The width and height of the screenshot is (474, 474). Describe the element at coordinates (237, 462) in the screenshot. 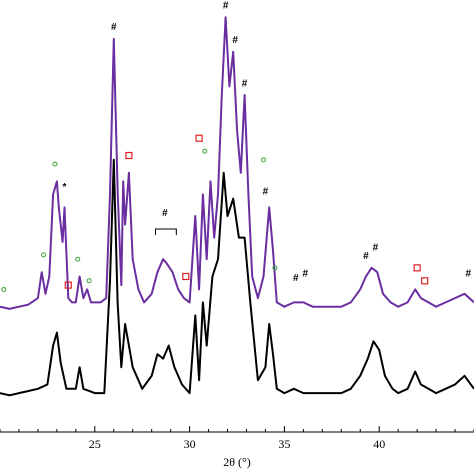

I see `x-axis-title: 2θ (°)` at that location.